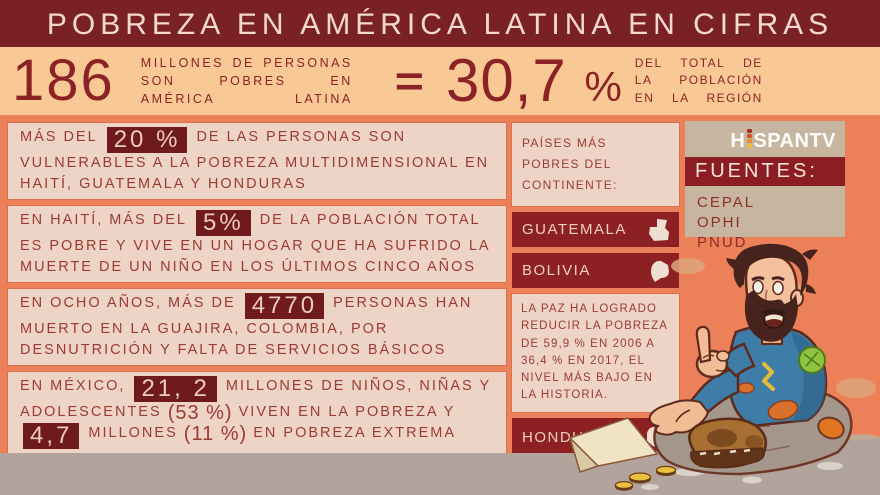 The height and width of the screenshot is (495, 880). I want to click on hispantv-i-dots-icon, so click(749, 138).